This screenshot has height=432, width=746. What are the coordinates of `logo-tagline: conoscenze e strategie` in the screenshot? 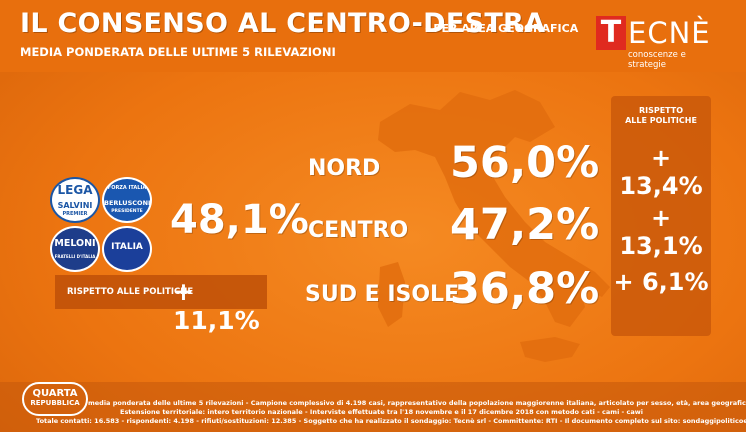 It's located at (657, 60).